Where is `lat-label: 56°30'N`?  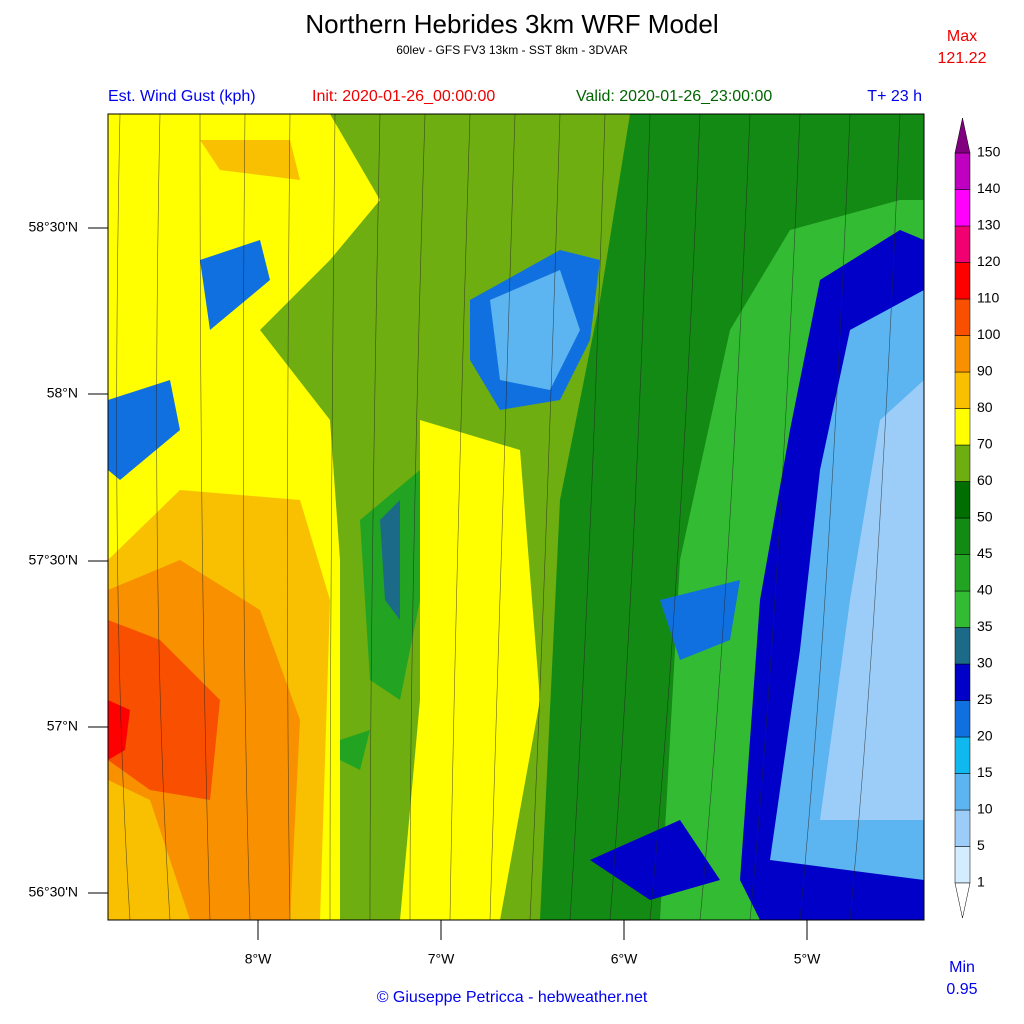 lat-label: 56°30'N is located at coordinates (53, 892).